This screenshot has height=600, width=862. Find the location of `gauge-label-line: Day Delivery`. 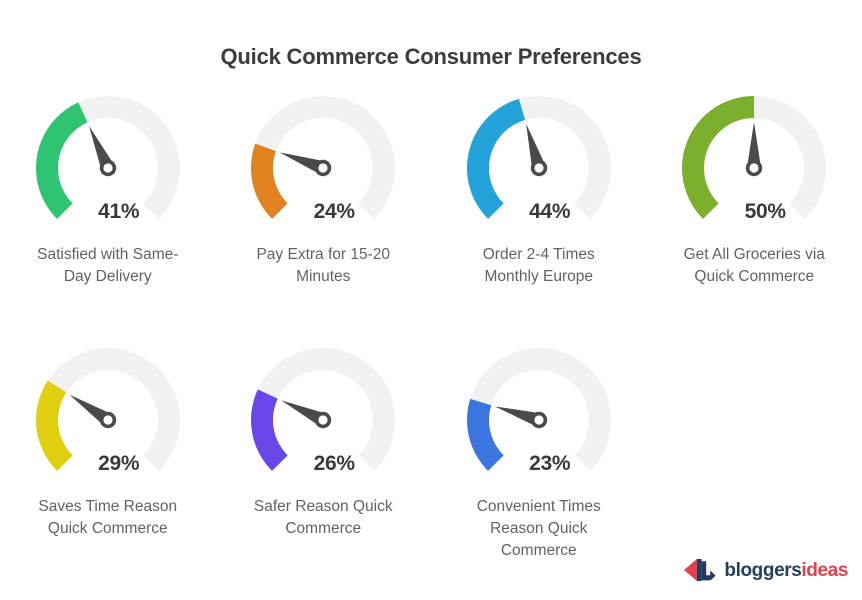

gauge-label-line: Day Delivery is located at coordinates (107, 276).